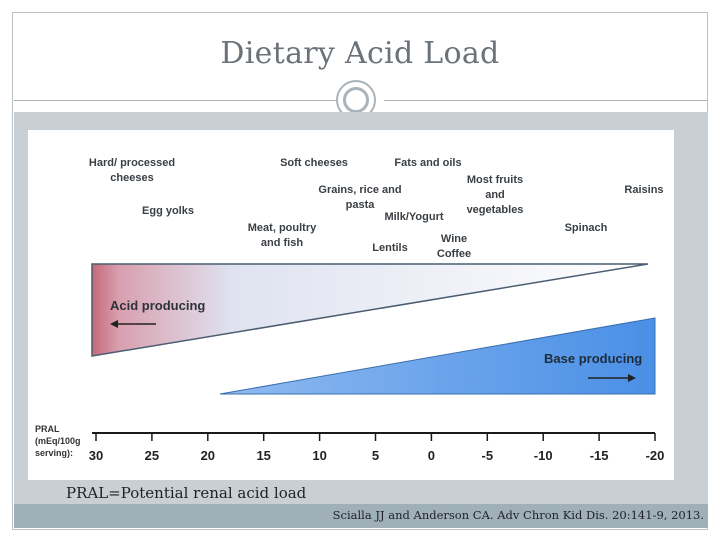 The height and width of the screenshot is (540, 720). What do you see at coordinates (644, 190) in the screenshot?
I see `food-raisins: Raisins` at bounding box center [644, 190].